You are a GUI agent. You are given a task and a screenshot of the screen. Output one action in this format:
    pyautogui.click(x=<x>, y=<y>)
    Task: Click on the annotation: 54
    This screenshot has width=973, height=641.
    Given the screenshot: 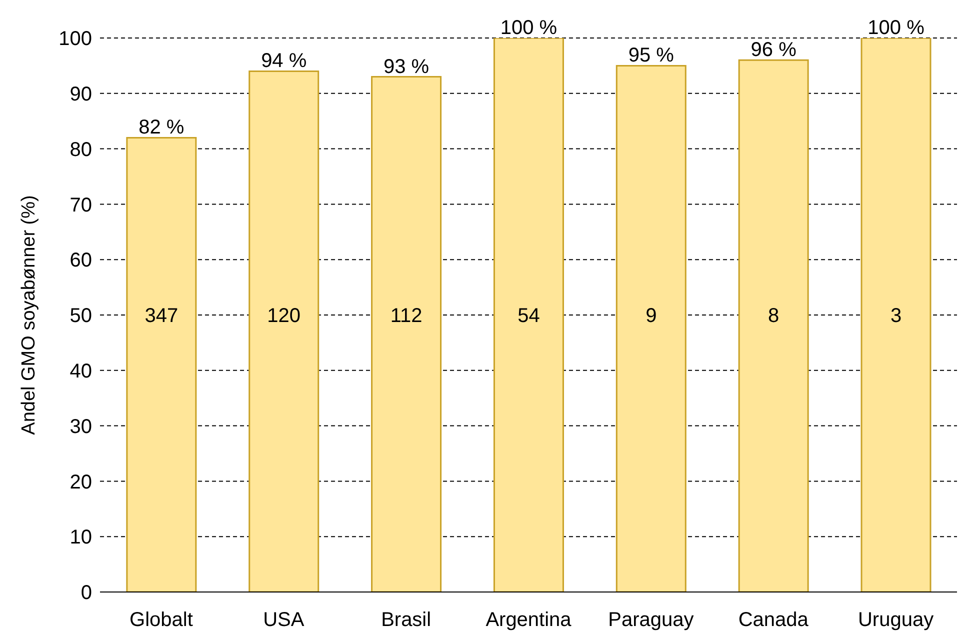 What is the action you would take?
    pyautogui.click(x=529, y=316)
    